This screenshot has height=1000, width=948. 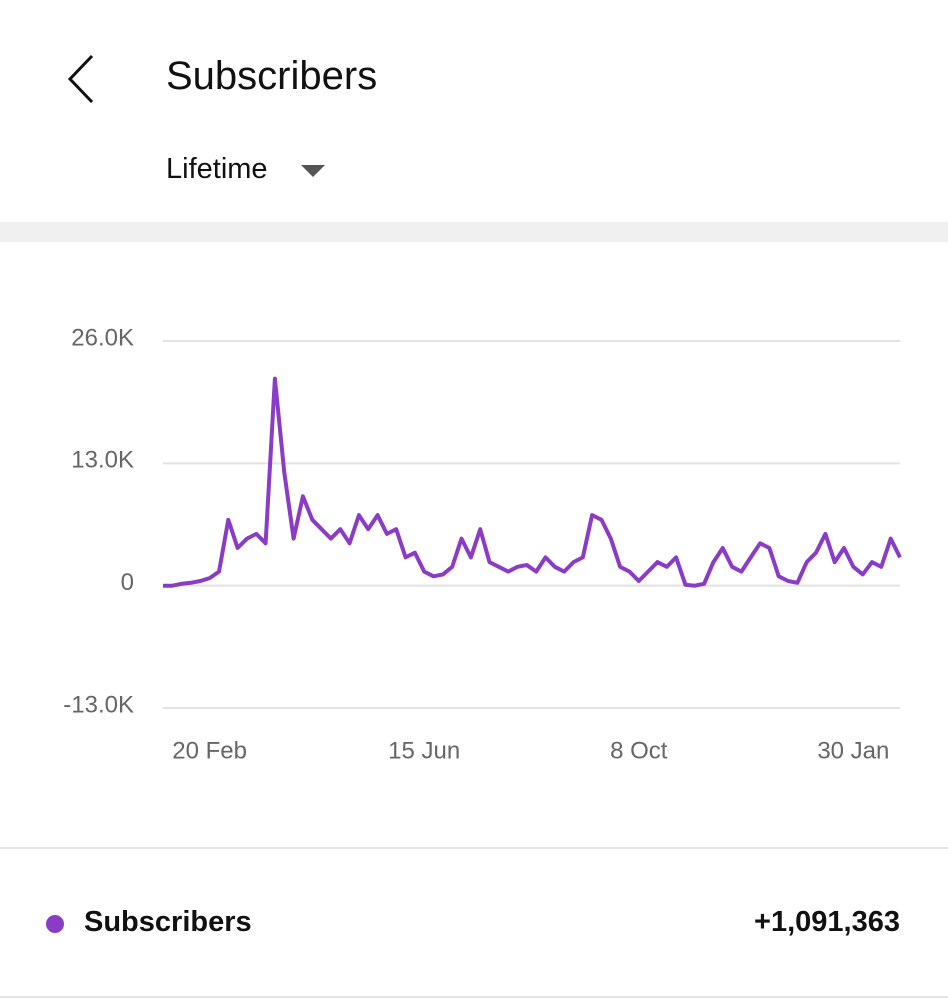 What do you see at coordinates (217, 169) in the screenshot?
I see `period-selector: Lifetime` at bounding box center [217, 169].